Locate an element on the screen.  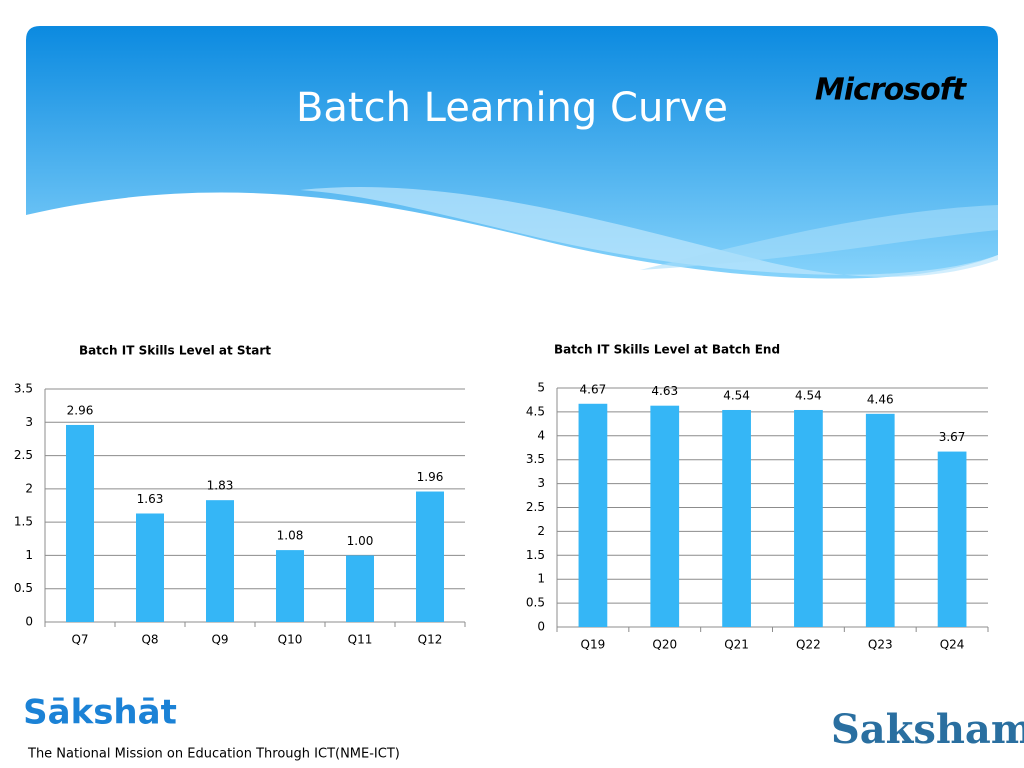
value-label: 2.96 is located at coordinates (80, 410).